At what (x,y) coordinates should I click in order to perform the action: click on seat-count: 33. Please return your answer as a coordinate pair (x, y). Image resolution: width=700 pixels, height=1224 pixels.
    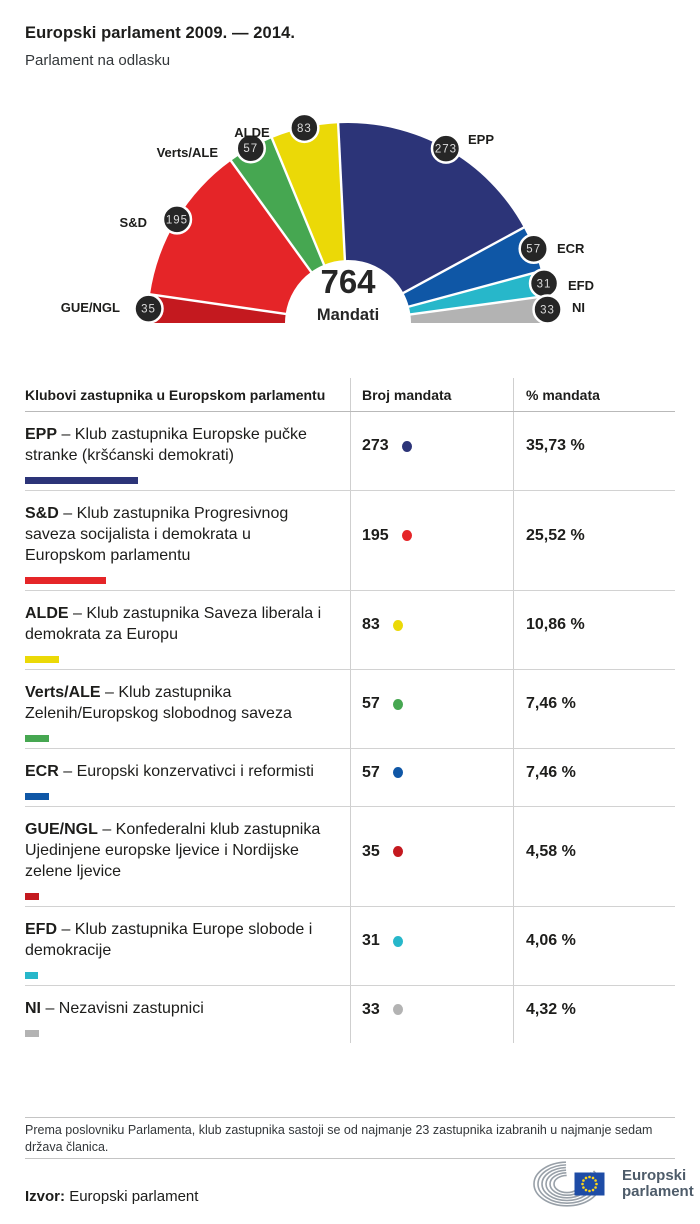
    Looking at the image, I should click on (432, 1014).